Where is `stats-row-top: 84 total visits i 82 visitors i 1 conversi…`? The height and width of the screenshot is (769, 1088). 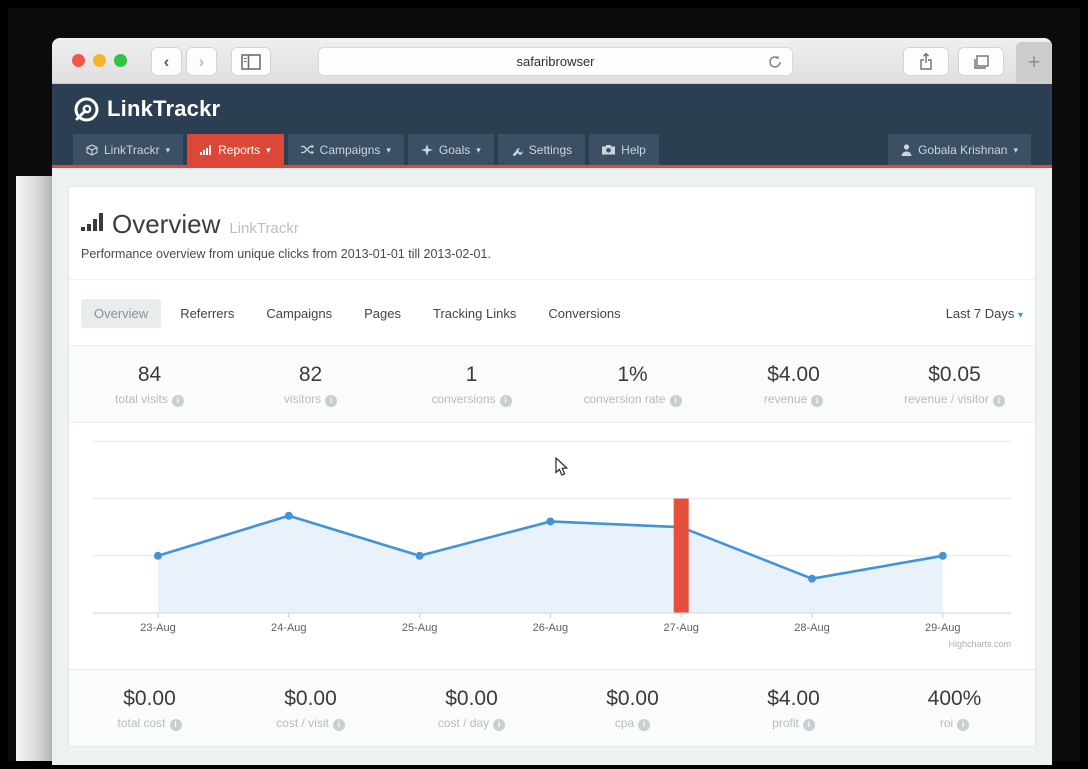 stats-row-top: 84 total visits i 82 visitors i 1 conversi… is located at coordinates (552, 384).